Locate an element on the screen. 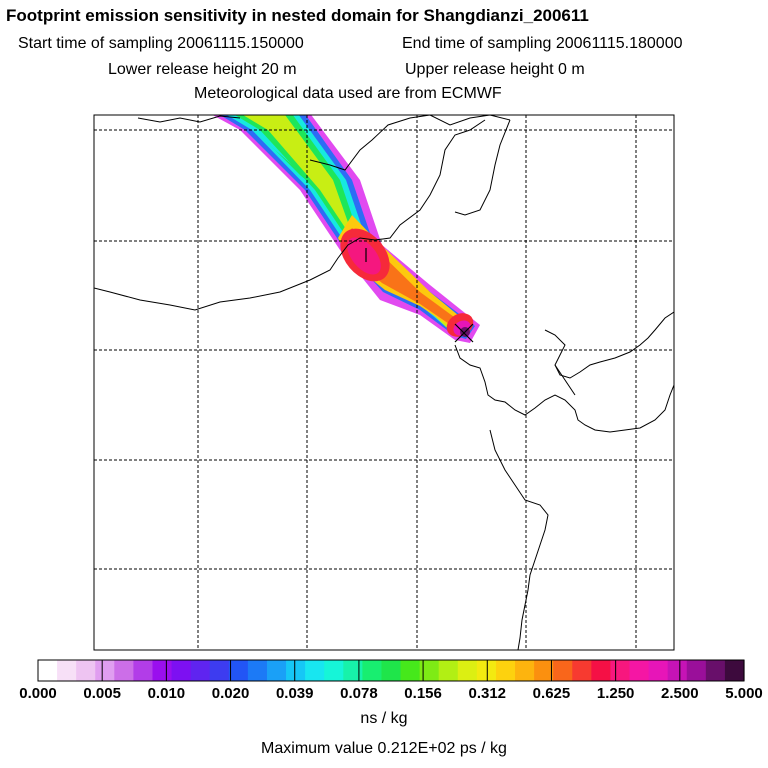  colorbar-tick-label: 0.625 is located at coordinates (551, 693).